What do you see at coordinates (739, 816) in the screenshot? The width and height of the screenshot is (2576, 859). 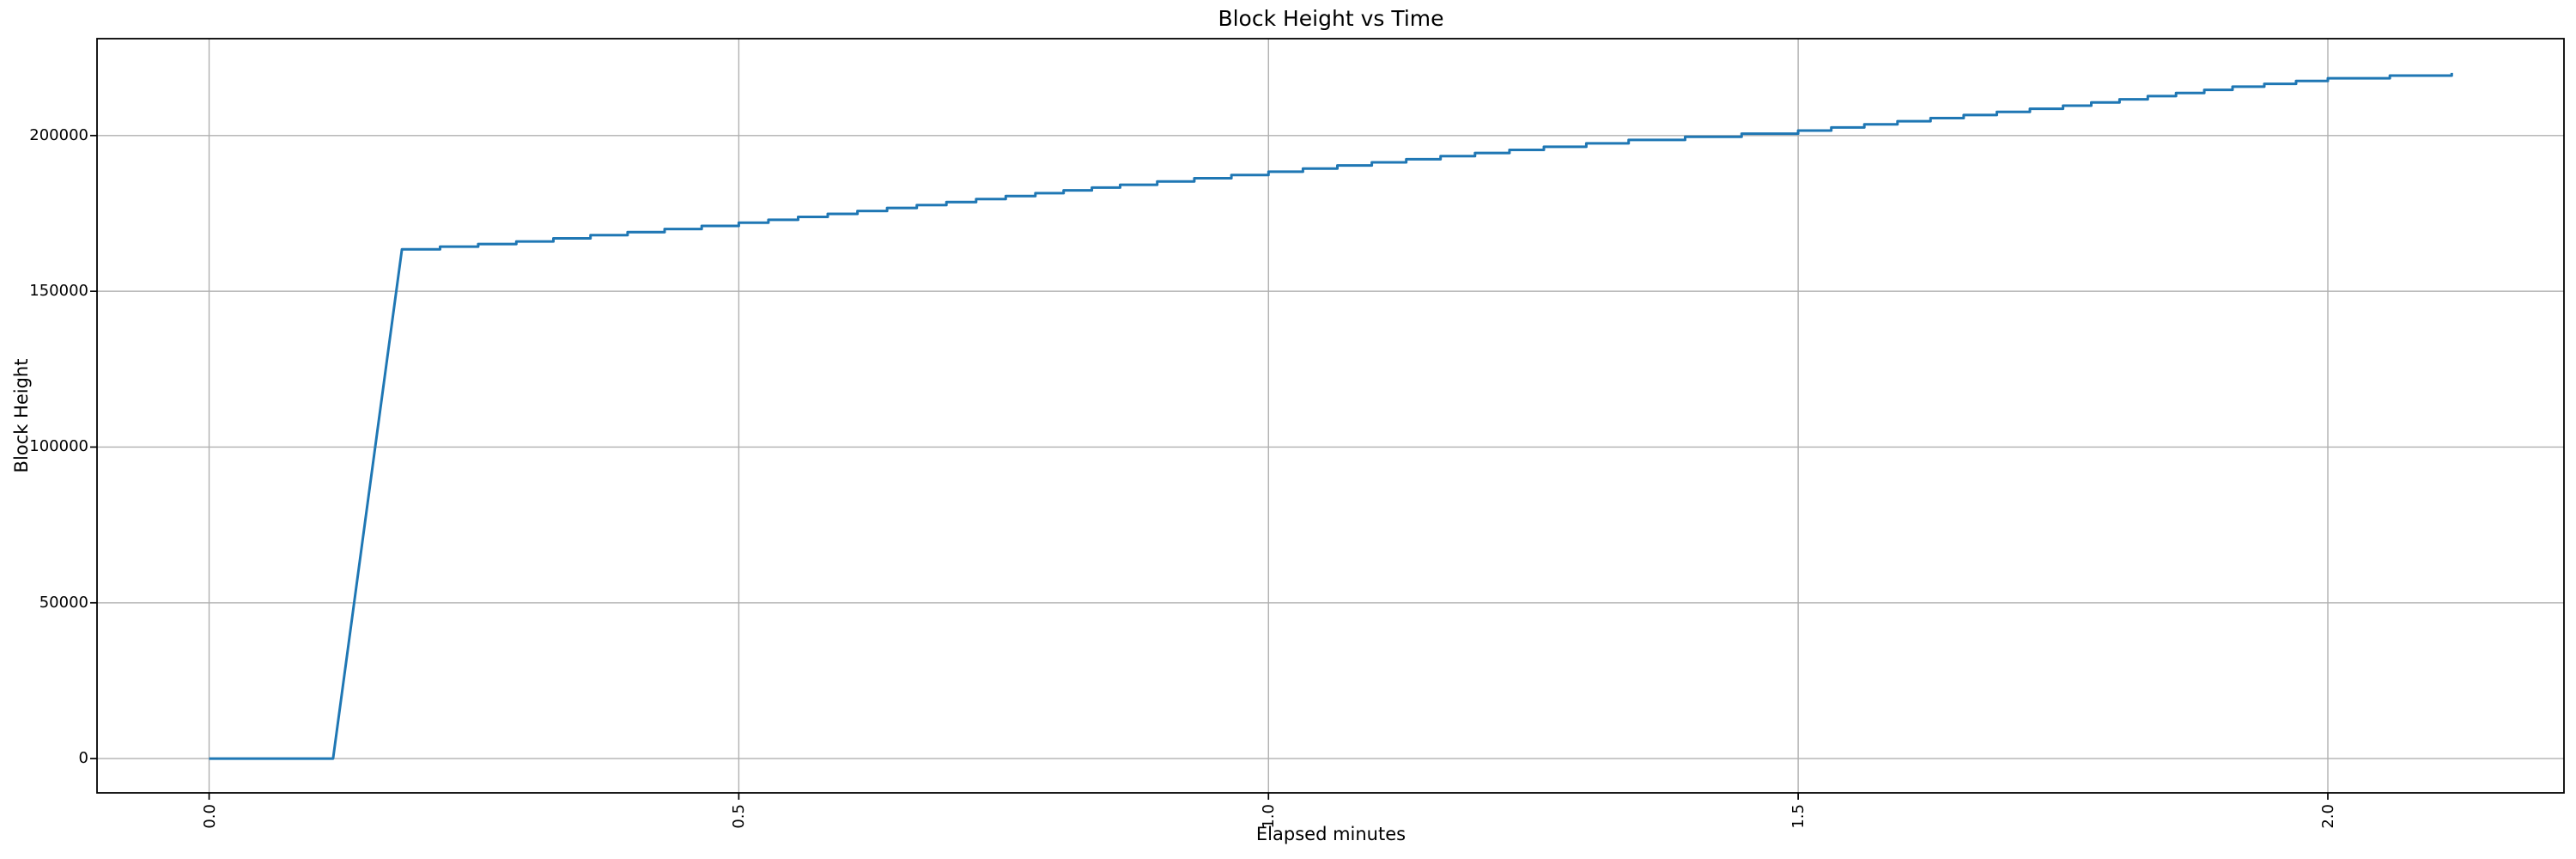 I see `x-tick-label: 0.5` at bounding box center [739, 816].